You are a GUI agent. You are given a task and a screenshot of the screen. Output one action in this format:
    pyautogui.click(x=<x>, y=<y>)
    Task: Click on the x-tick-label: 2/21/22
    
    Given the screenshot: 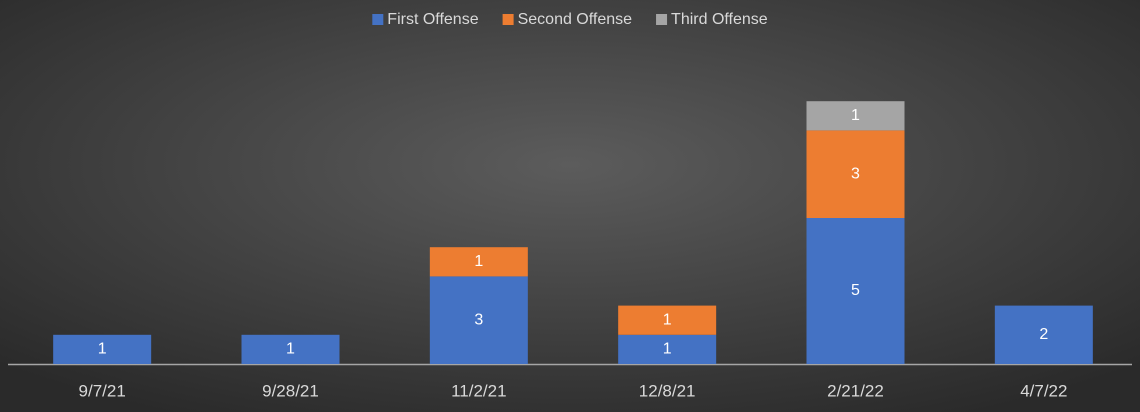 What is the action you would take?
    pyautogui.click(x=855, y=390)
    